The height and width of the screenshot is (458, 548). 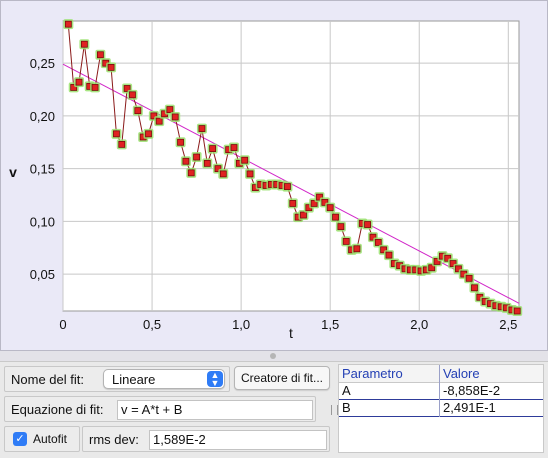 I want to click on fit-name-row: Nome del fit: Lineare ▲ ▼, so click(x=117, y=379).